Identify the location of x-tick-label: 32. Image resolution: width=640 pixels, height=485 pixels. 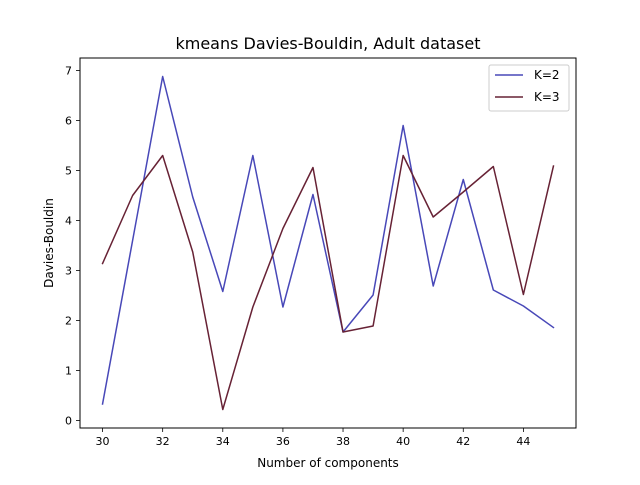
(163, 441).